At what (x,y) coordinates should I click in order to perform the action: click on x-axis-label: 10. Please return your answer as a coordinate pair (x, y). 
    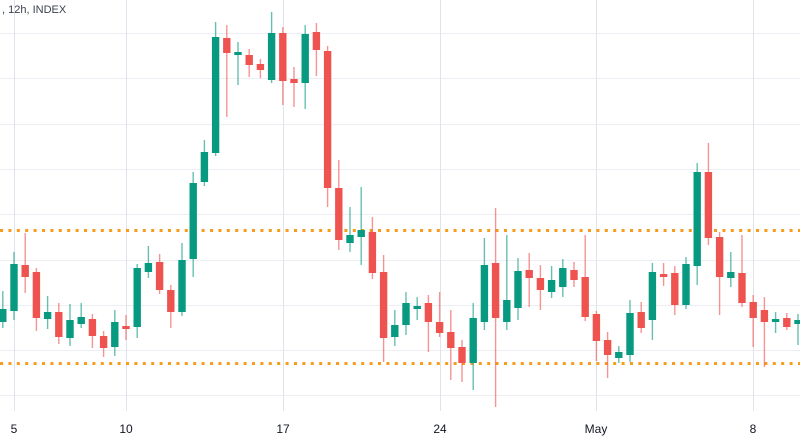
    Looking at the image, I should click on (126, 429).